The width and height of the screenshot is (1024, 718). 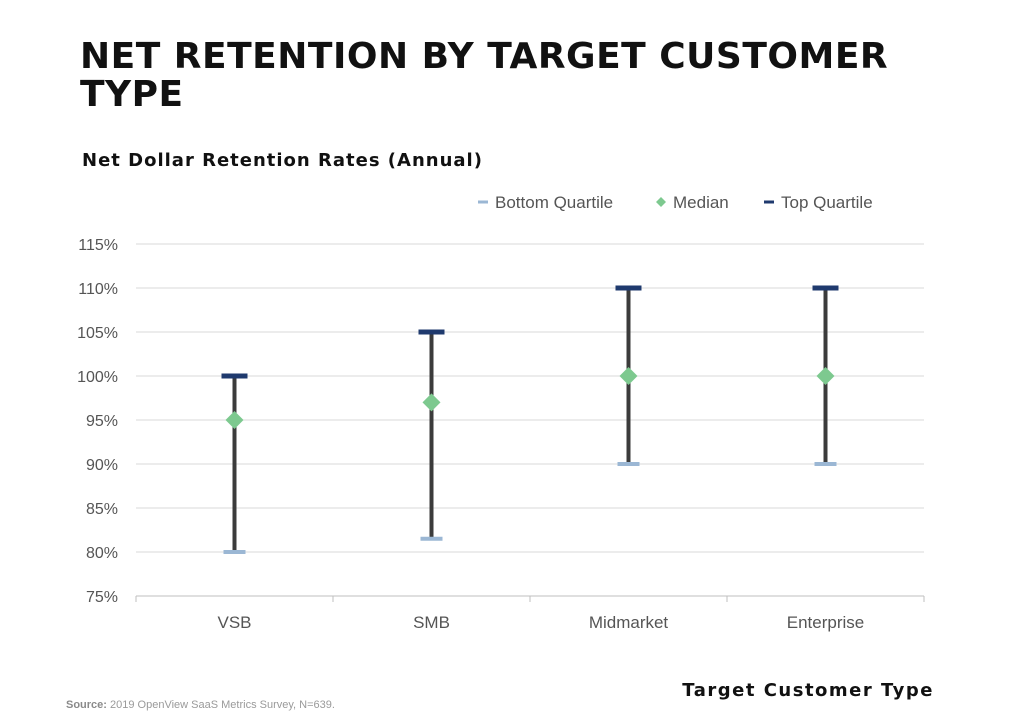 What do you see at coordinates (701, 202) in the screenshot?
I see `legend-label: Median` at bounding box center [701, 202].